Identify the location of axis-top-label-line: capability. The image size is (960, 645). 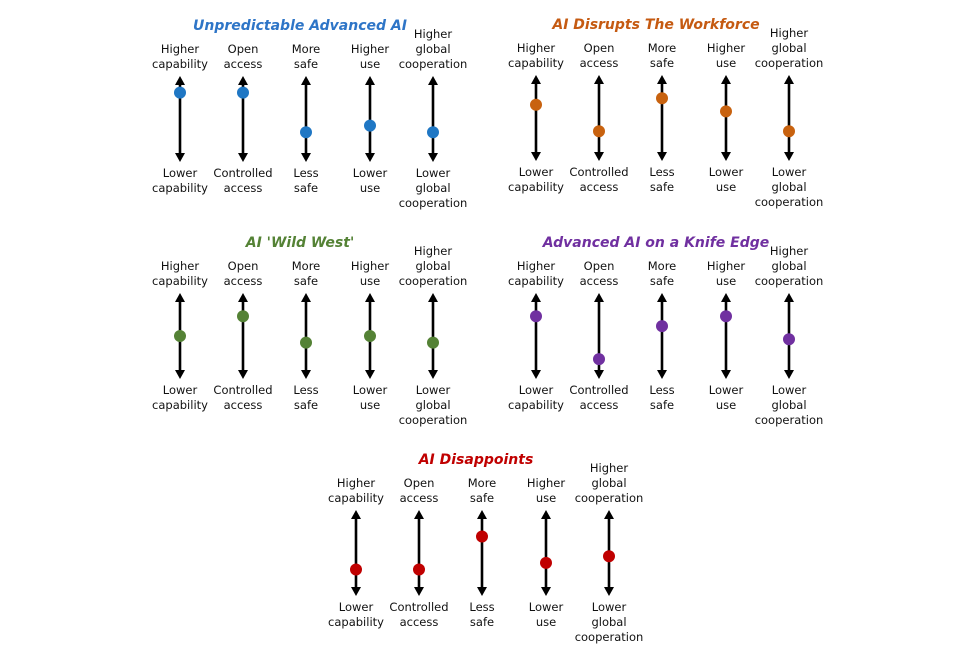
(536, 63).